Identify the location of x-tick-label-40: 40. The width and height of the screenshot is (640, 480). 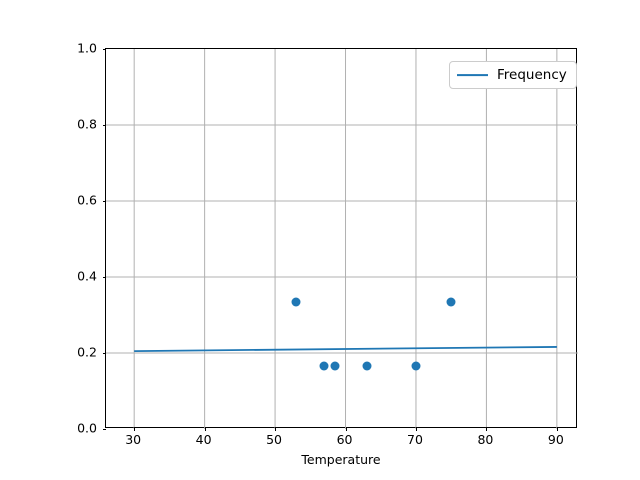
(203, 439).